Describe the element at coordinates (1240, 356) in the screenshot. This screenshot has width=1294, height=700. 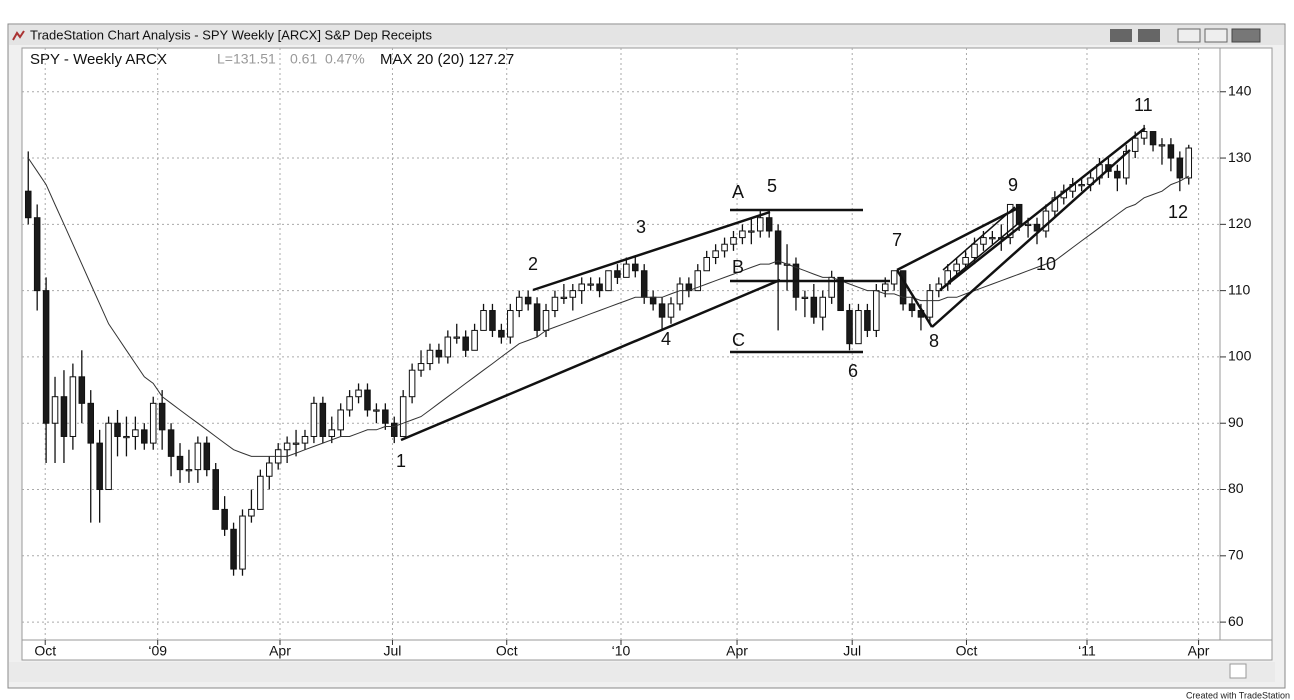
I see `y-tick-label: 100` at that location.